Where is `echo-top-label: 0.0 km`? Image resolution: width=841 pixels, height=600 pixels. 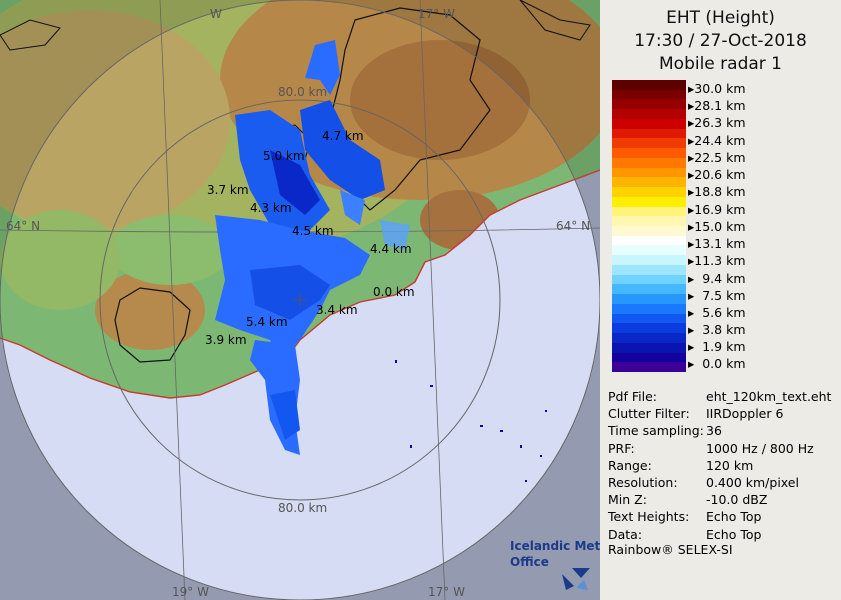 echo-top-label: 0.0 km is located at coordinates (394, 292).